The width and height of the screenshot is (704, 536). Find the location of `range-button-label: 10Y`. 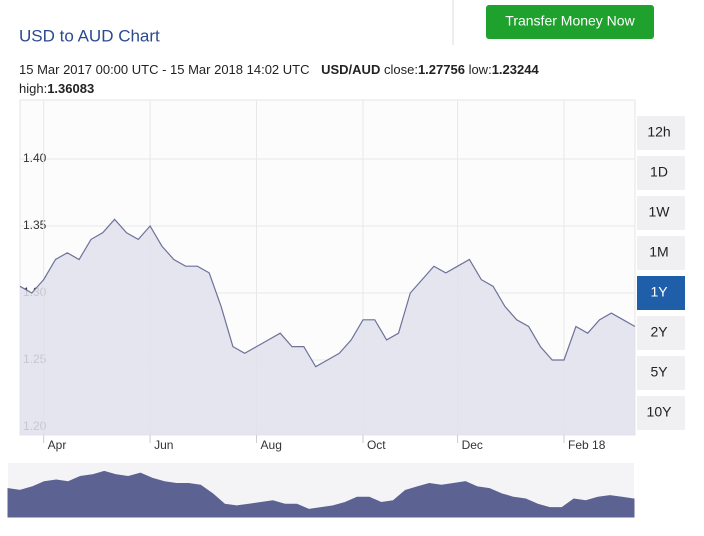

range-button-label: 10Y is located at coordinates (660, 412).